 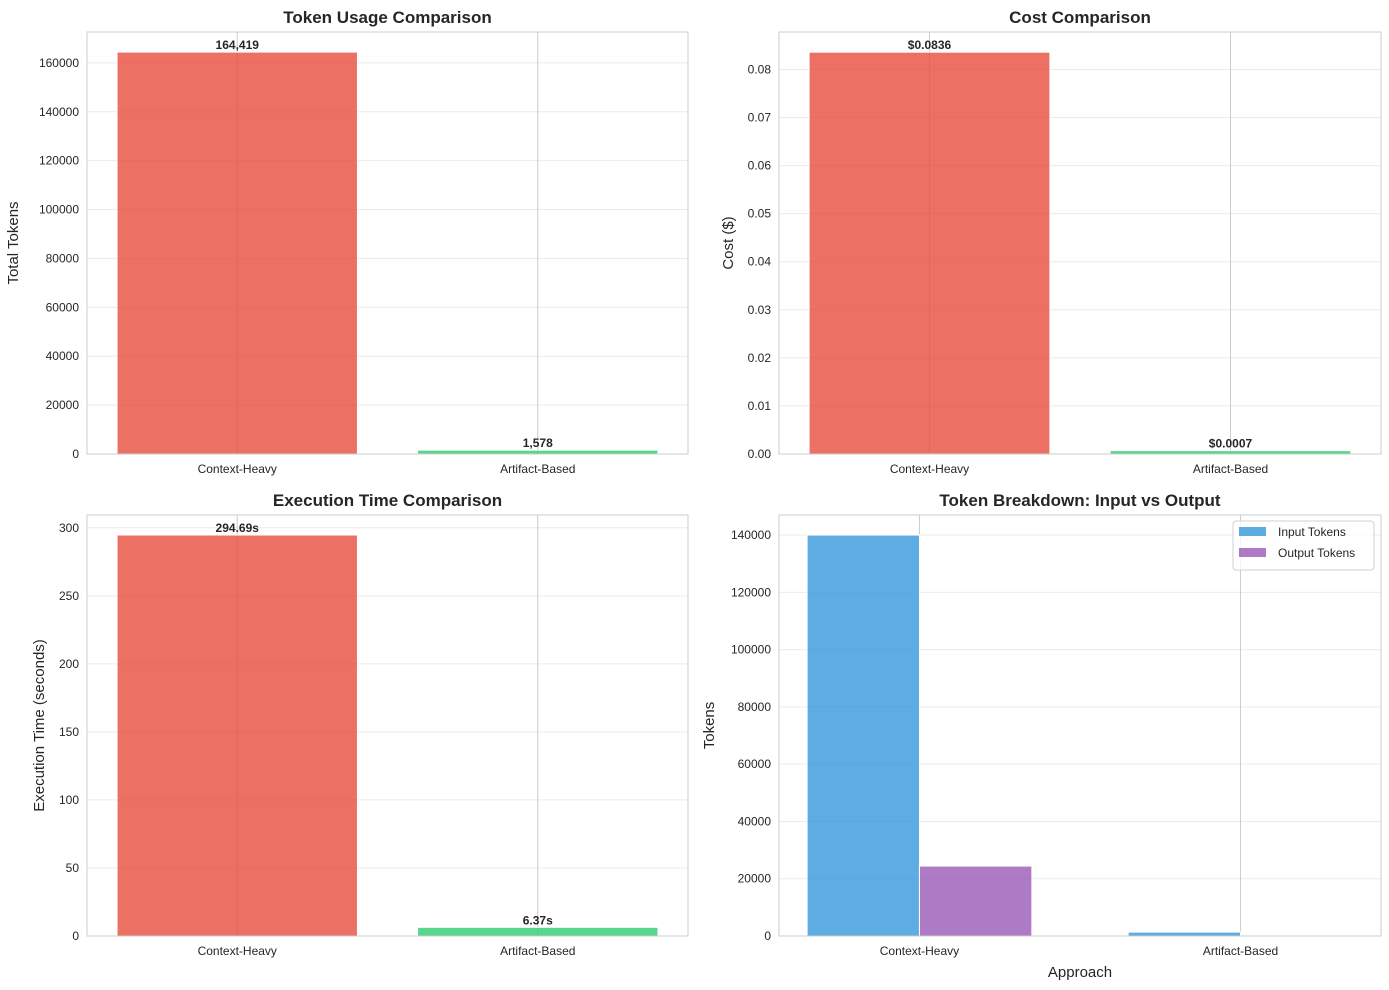 I want to click on legend-label: Input Tokens, so click(x=1312, y=532).